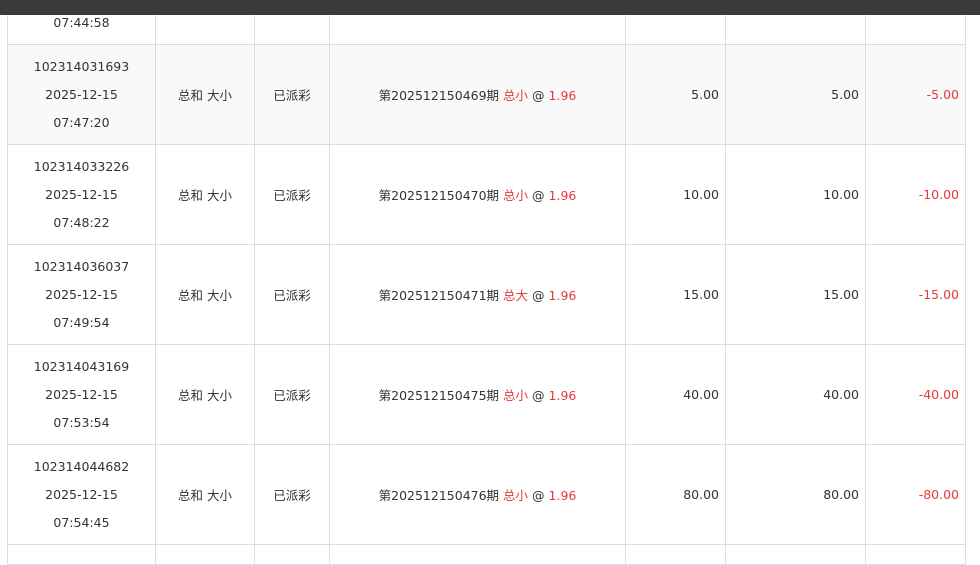 Image resolution: width=980 pixels, height=565 pixels. What do you see at coordinates (795, 294) in the screenshot?
I see `valid-amount: 15.00` at bounding box center [795, 294].